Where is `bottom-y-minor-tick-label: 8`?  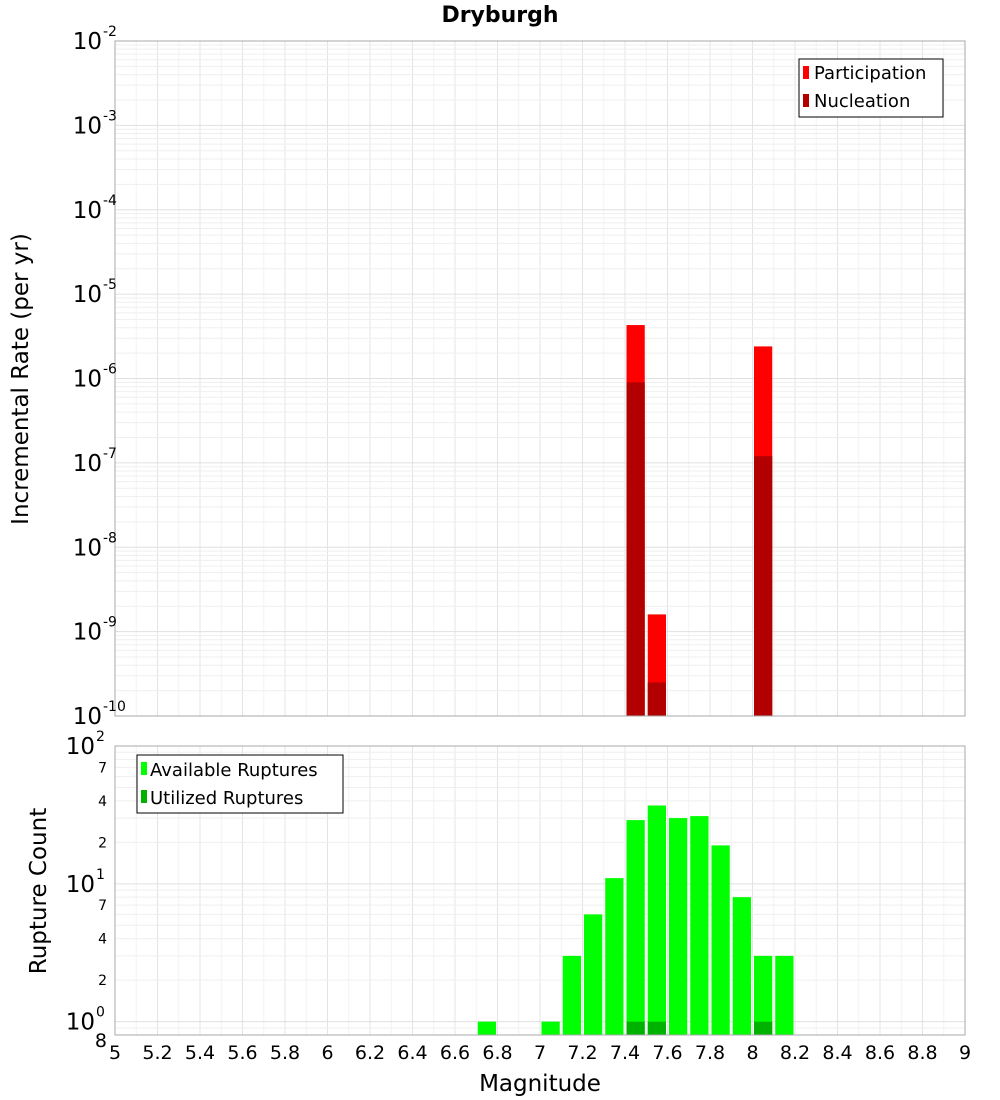
bottom-y-minor-tick-label: 8 is located at coordinates (101, 1041).